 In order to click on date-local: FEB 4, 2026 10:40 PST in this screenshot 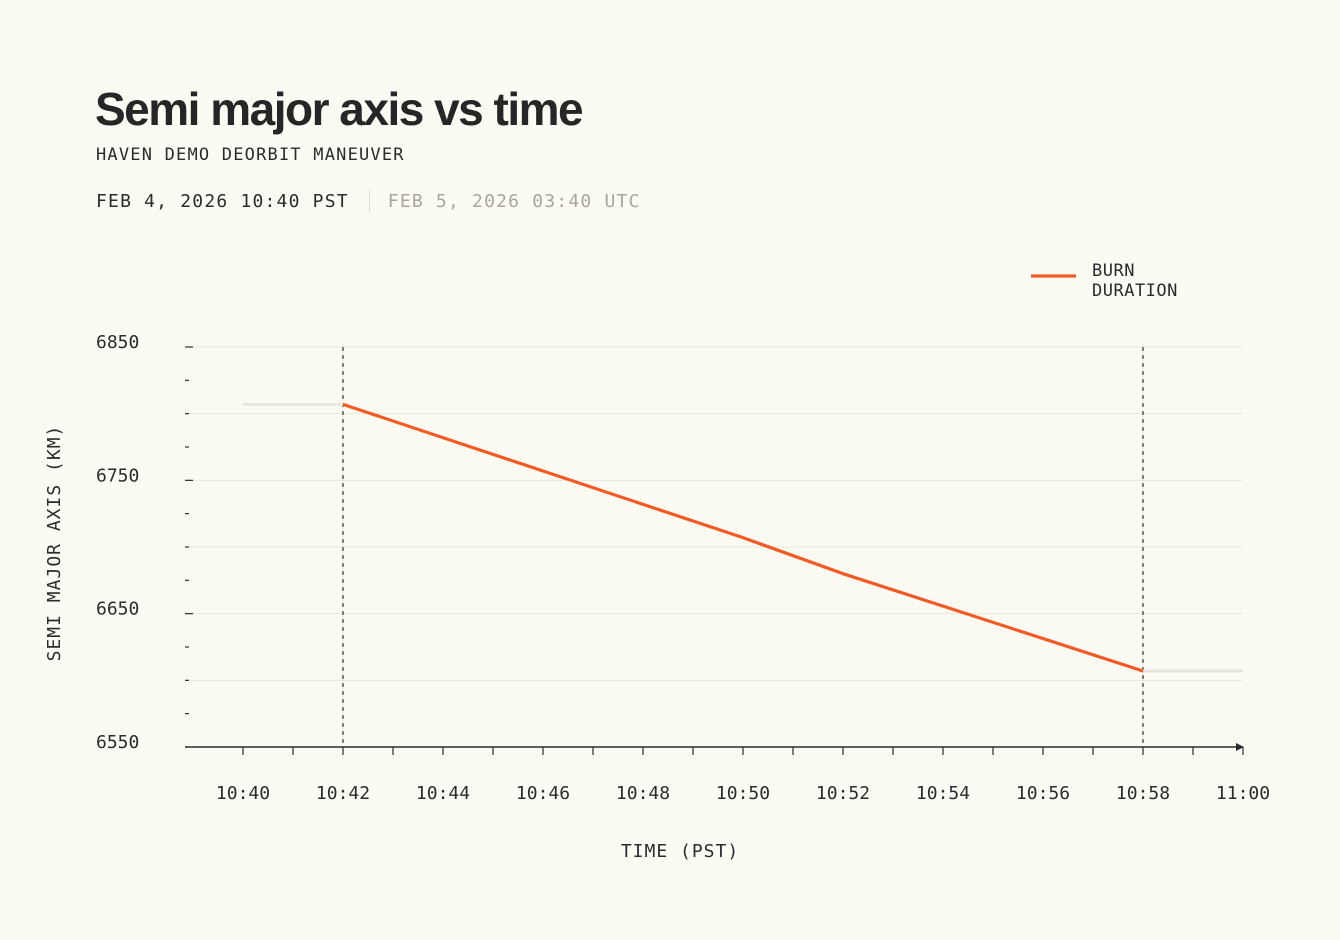, I will do `click(222, 201)`.